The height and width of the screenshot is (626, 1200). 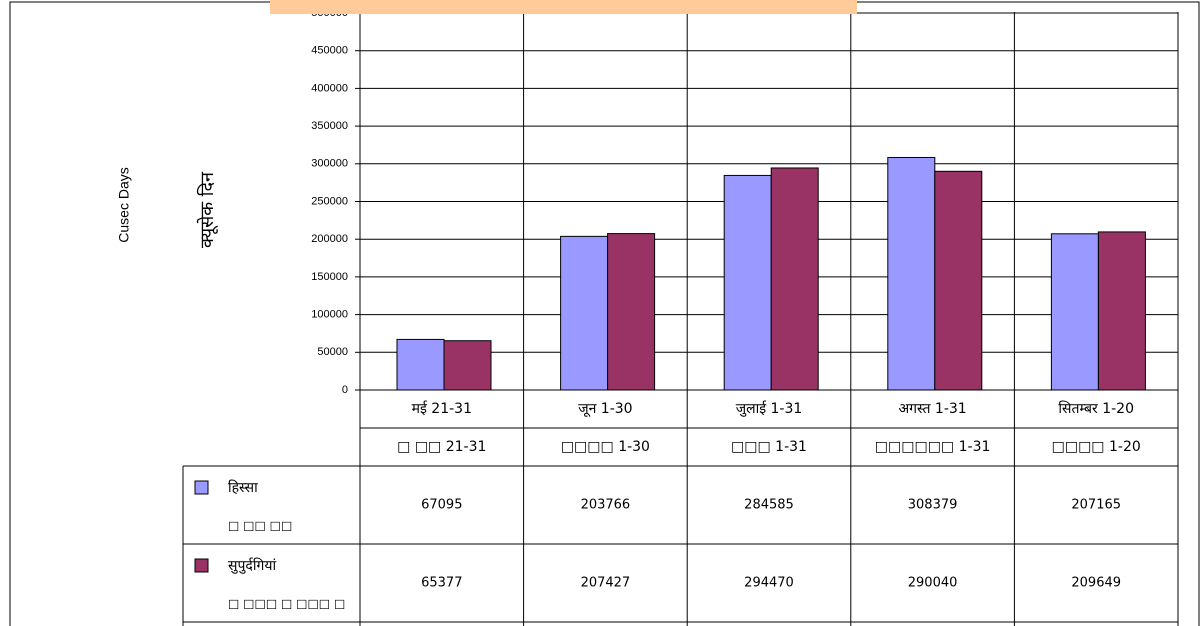 What do you see at coordinates (332, 352) in the screenshot?
I see `y-tick-label: 50000` at bounding box center [332, 352].